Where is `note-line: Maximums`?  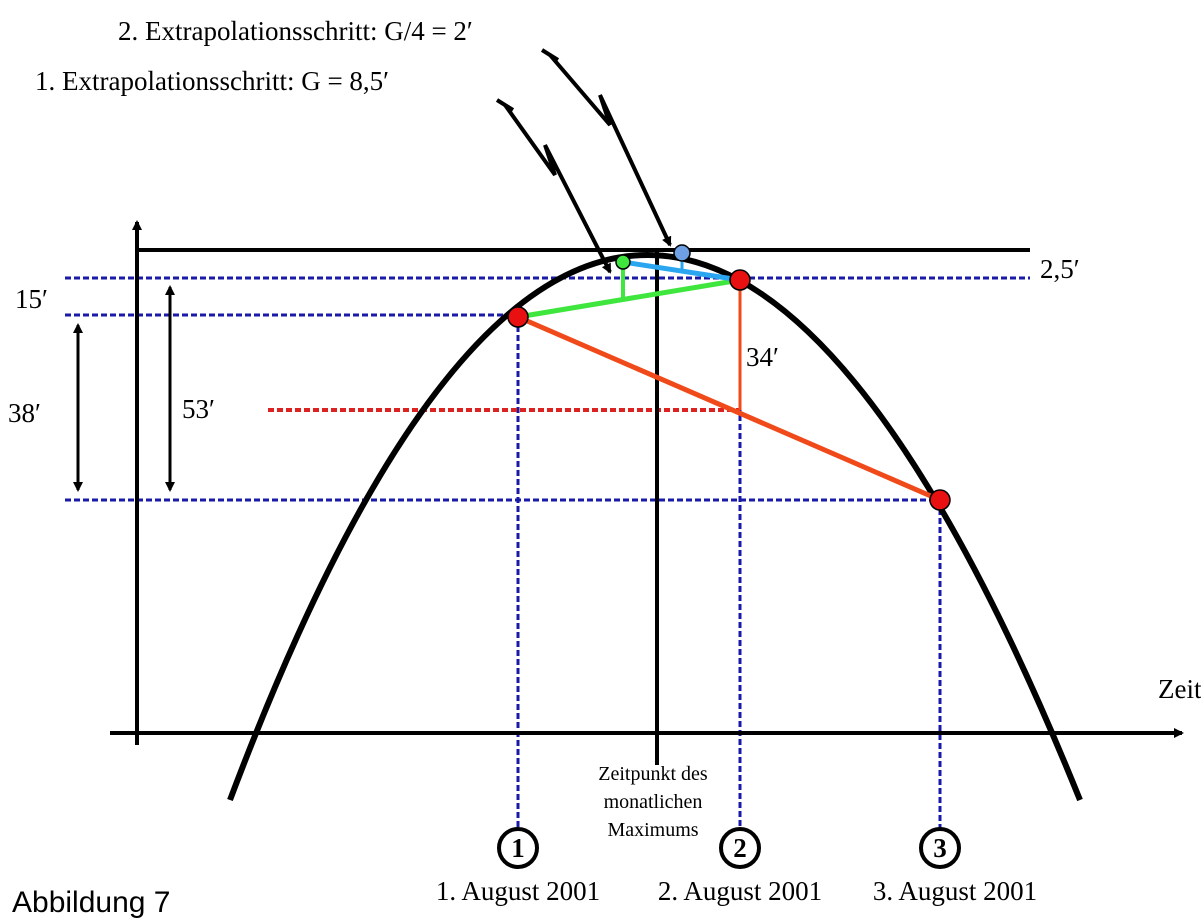
note-line: Maximums is located at coordinates (652, 830).